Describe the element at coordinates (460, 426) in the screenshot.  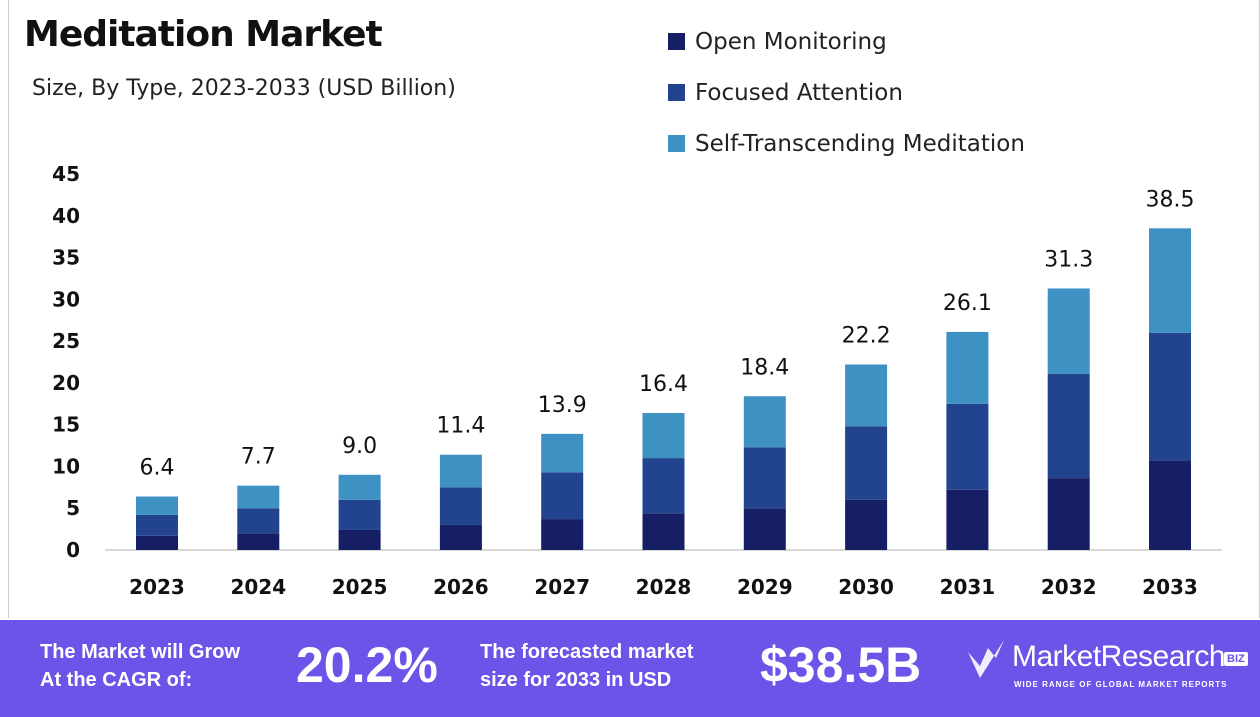
I see `total-data-label: 11.4` at that location.